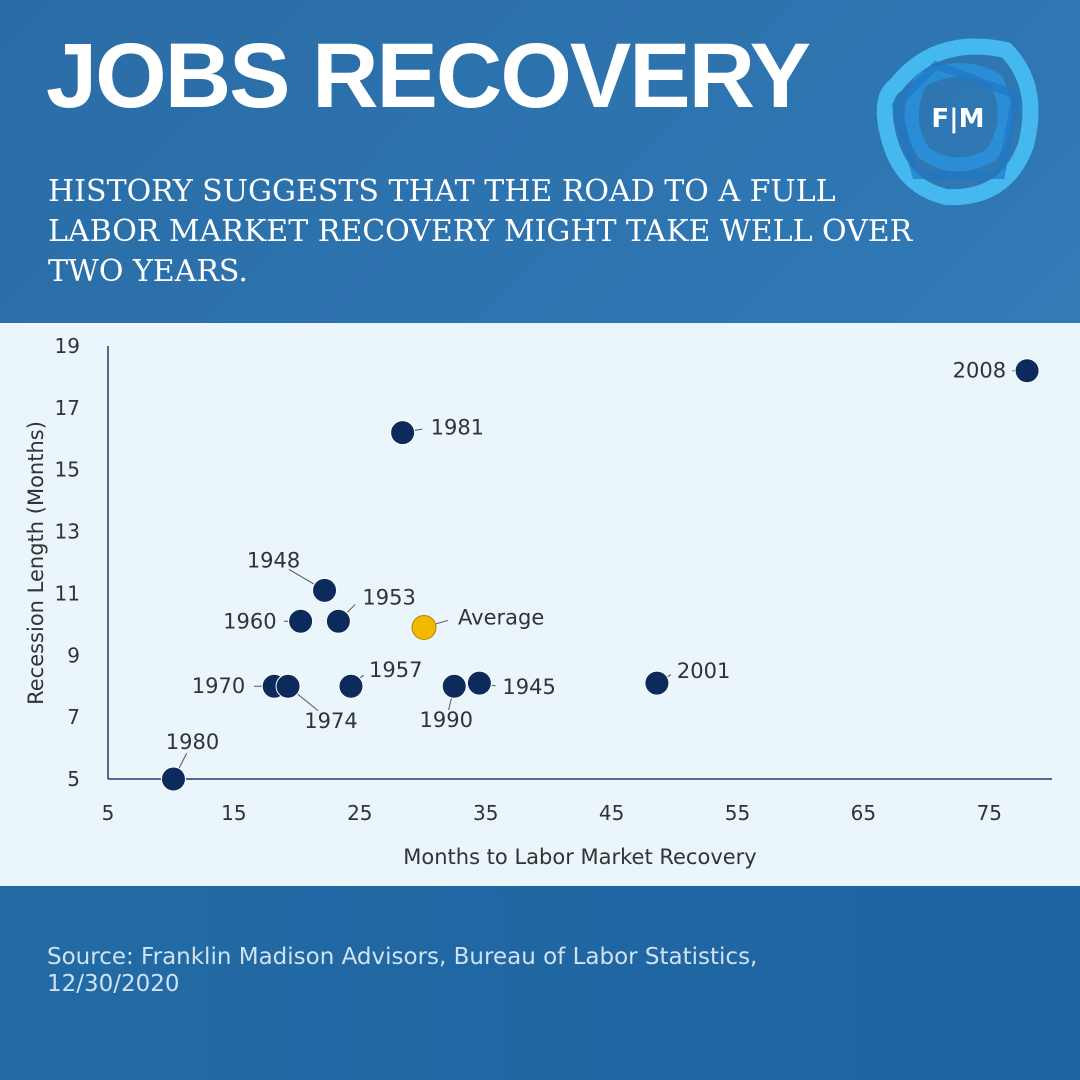 The height and width of the screenshot is (1080, 1080). I want to click on x-tick-label: 65, so click(863, 813).